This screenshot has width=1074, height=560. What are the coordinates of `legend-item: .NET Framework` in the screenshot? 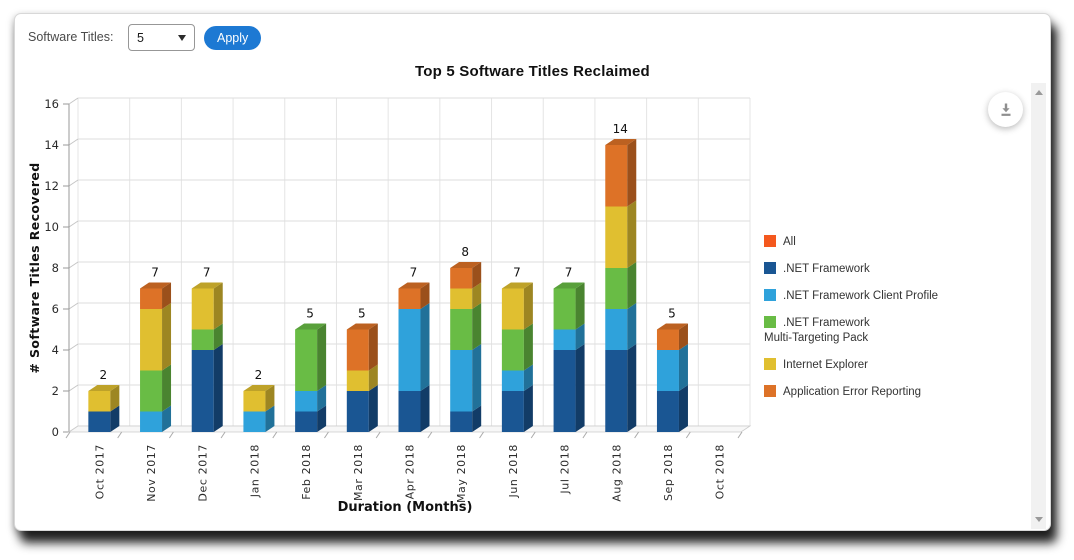 It's located at (871, 269).